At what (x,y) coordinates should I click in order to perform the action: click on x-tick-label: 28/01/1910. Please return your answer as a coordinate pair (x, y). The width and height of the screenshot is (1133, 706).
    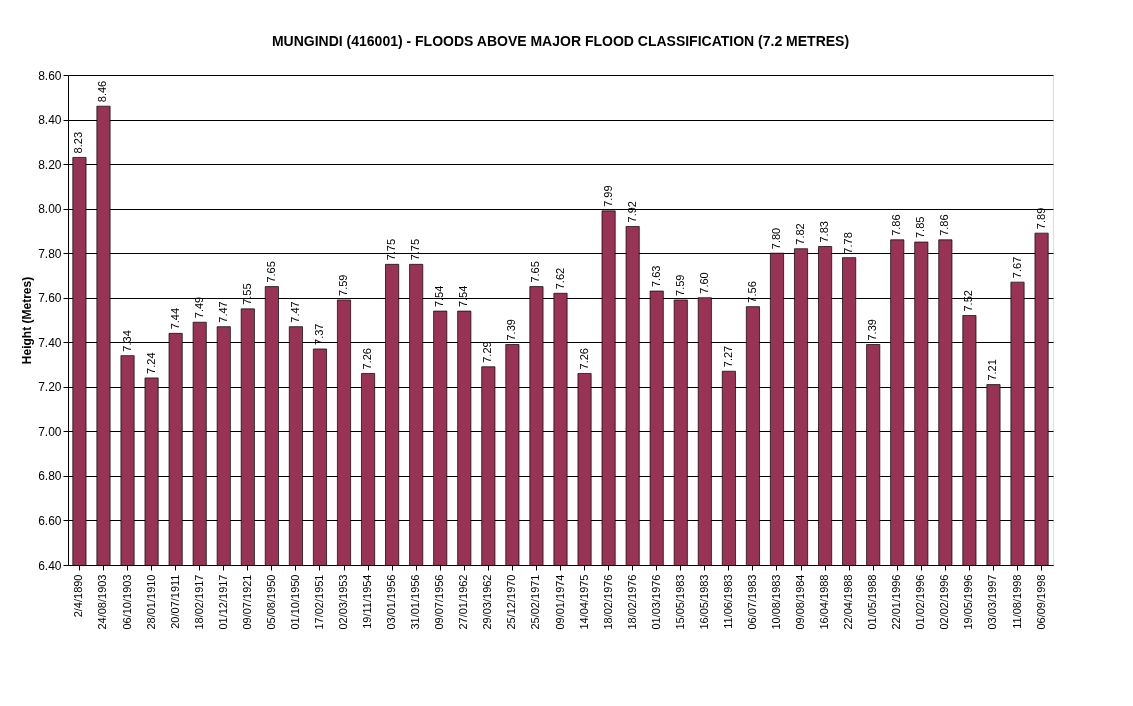
    Looking at the image, I should click on (150, 602).